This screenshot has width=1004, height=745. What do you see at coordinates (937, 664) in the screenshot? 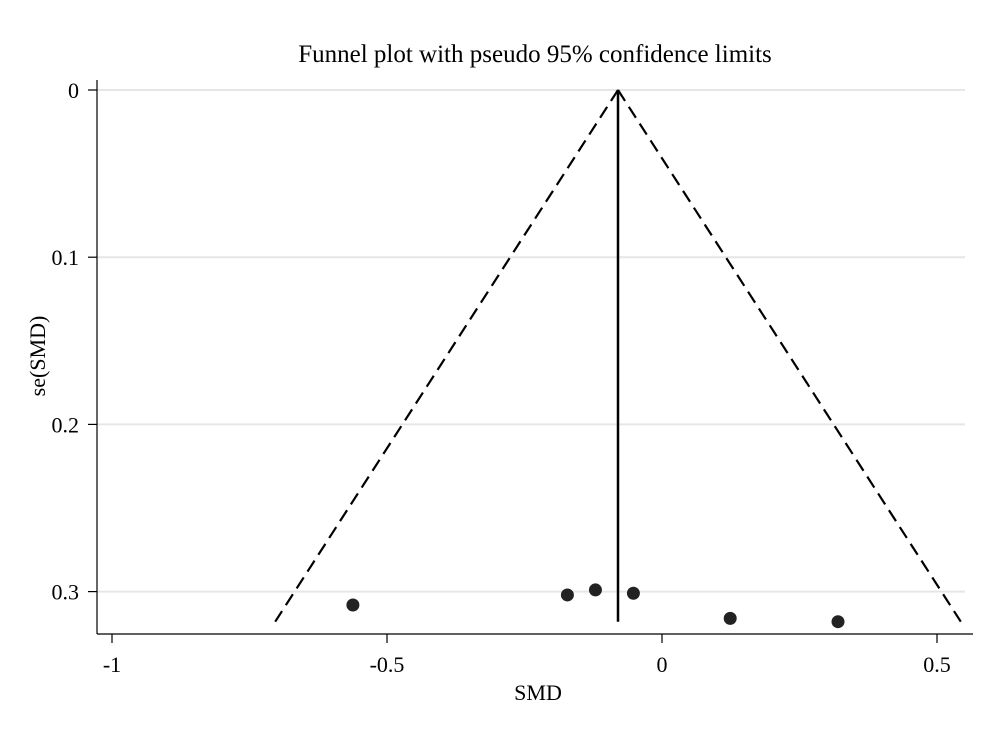
I see `x-tick-label: 0.5` at bounding box center [937, 664].